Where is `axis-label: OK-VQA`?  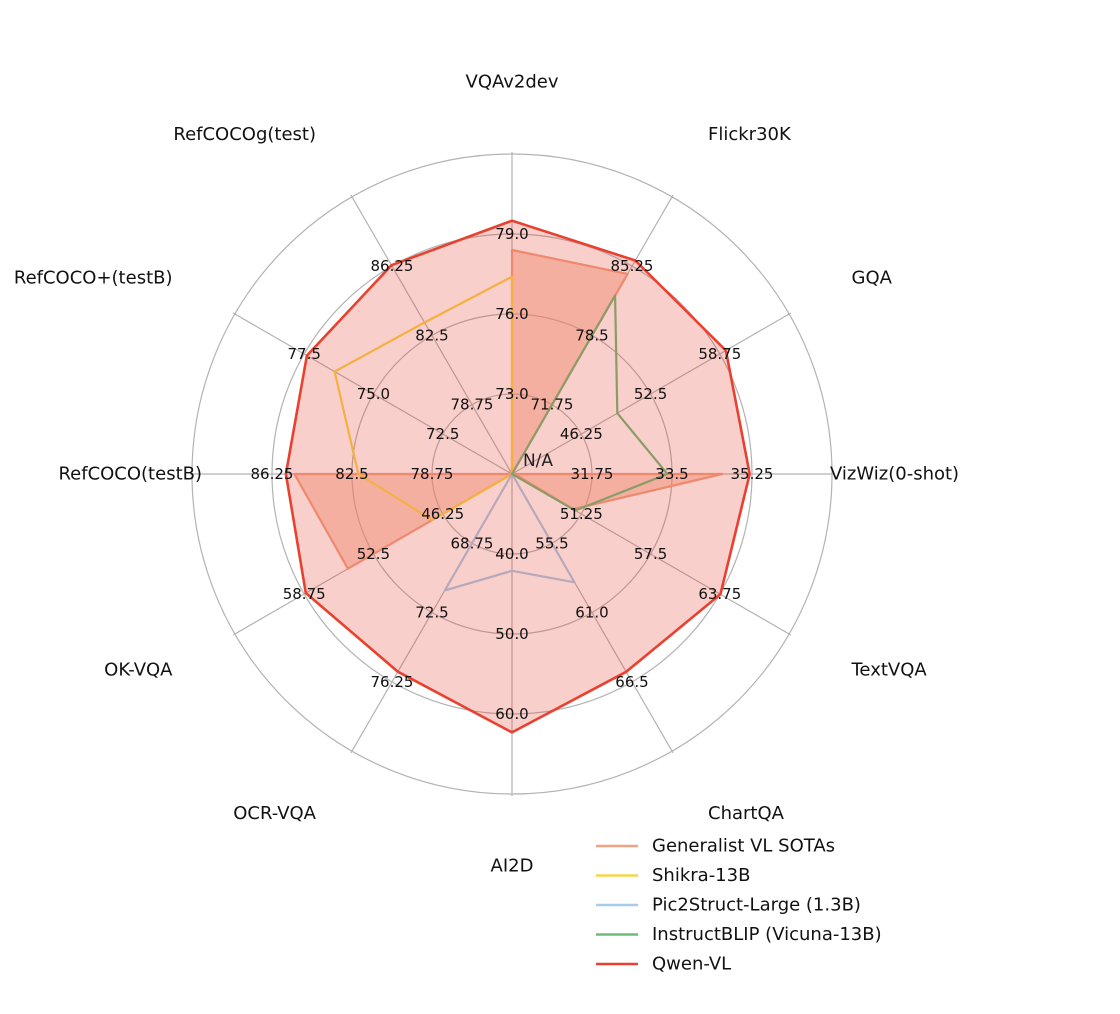
axis-label: OK-VQA is located at coordinates (138, 670).